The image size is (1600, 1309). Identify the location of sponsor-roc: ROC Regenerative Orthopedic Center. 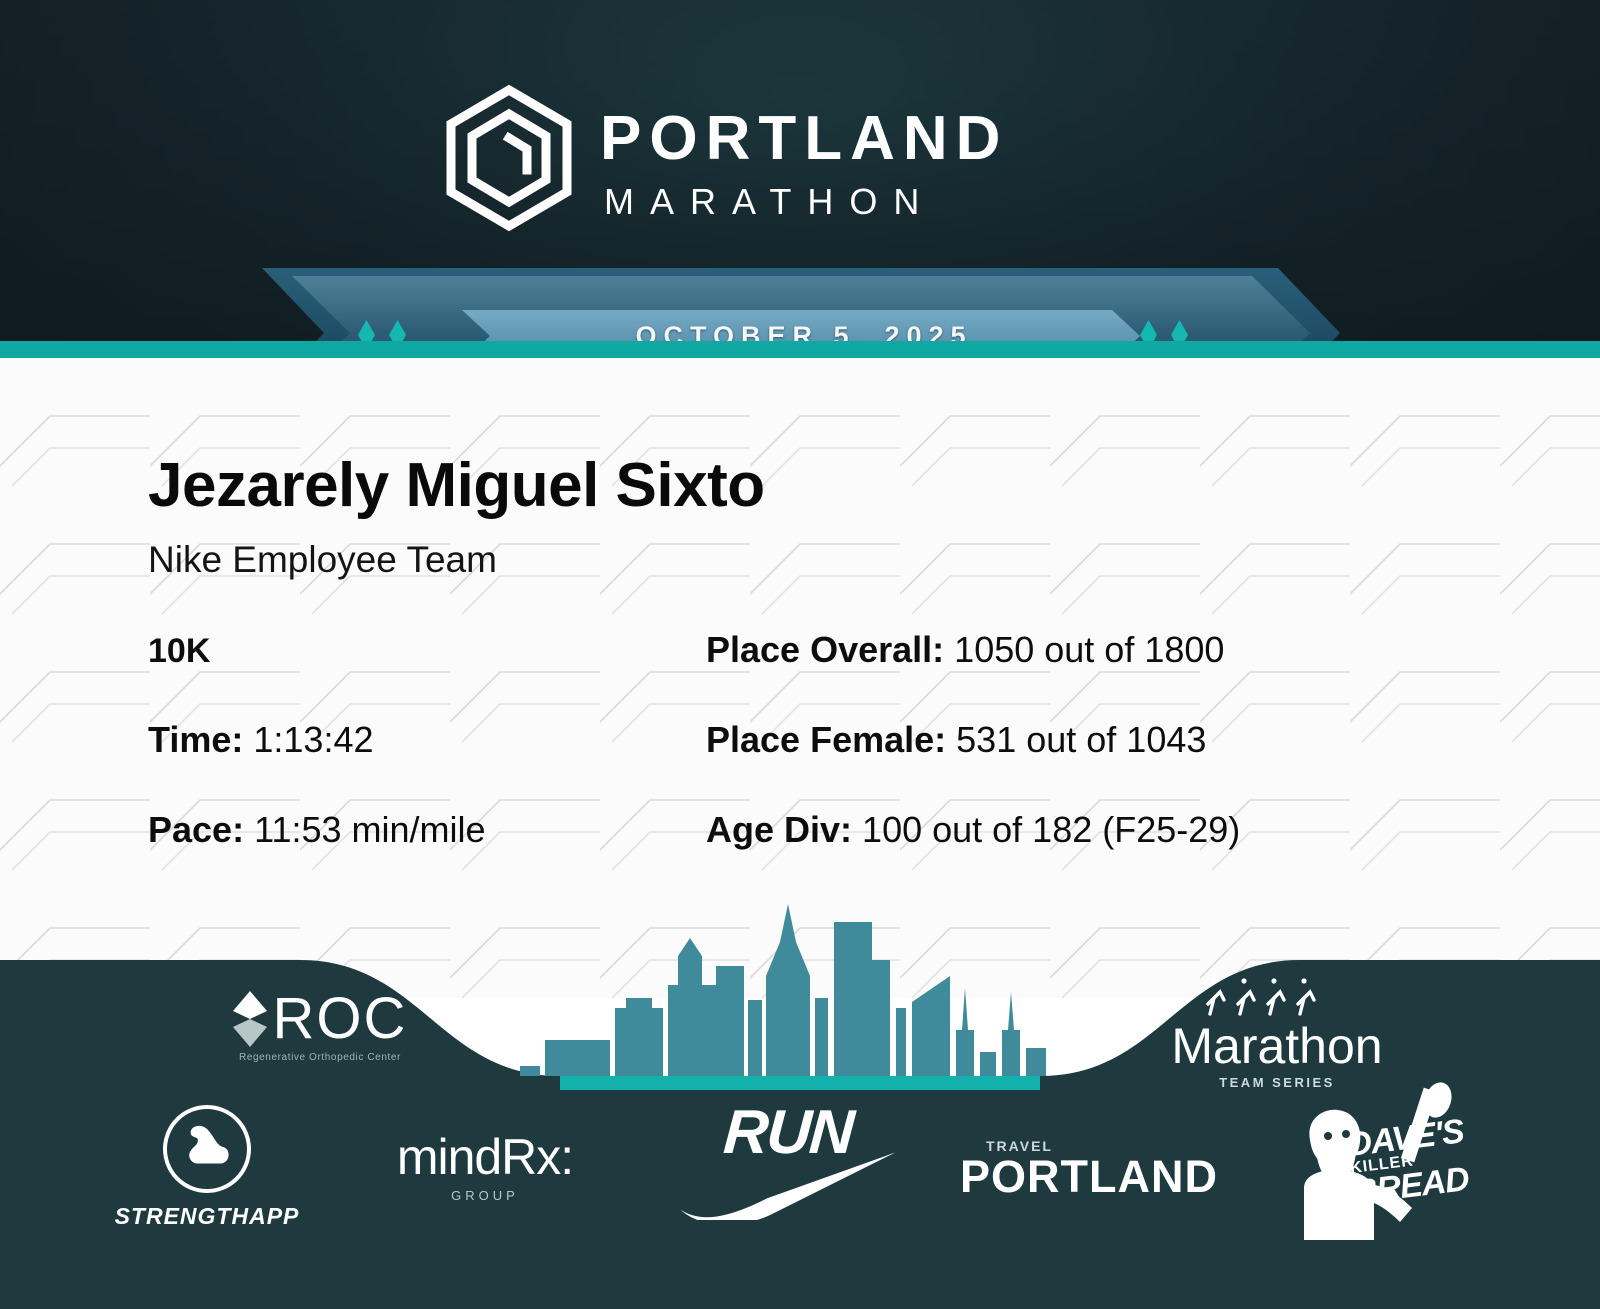
(320, 1026).